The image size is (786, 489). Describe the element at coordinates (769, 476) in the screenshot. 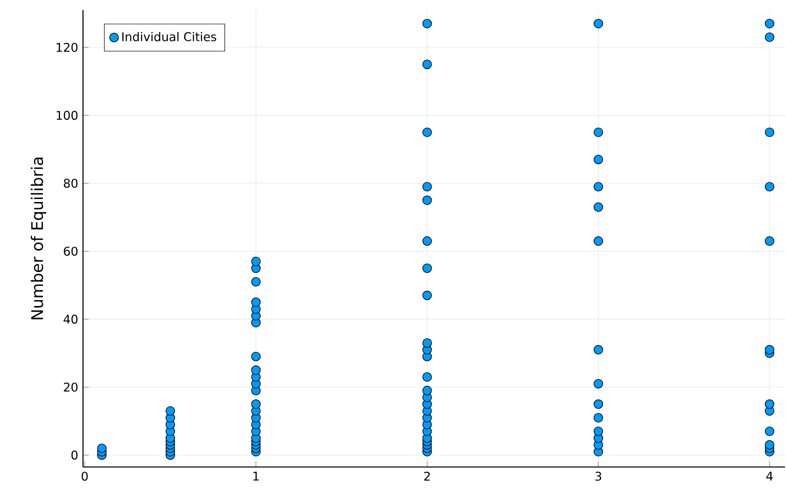

I see `x-tick-label: 4` at that location.